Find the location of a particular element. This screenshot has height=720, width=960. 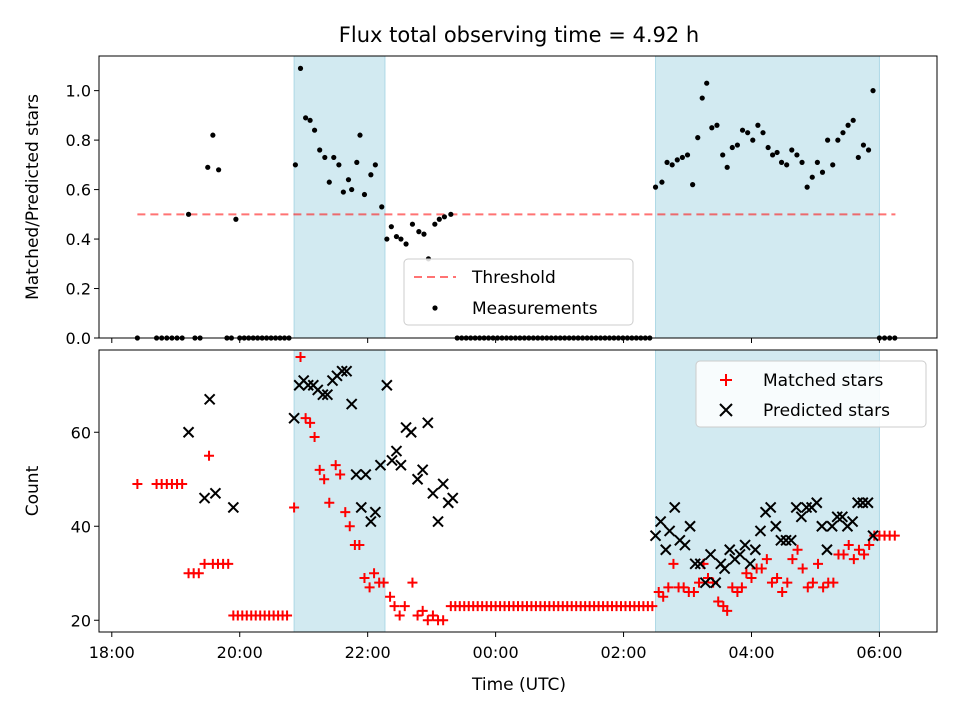

x-axis-label: Time (UTC) is located at coordinates (518, 685).